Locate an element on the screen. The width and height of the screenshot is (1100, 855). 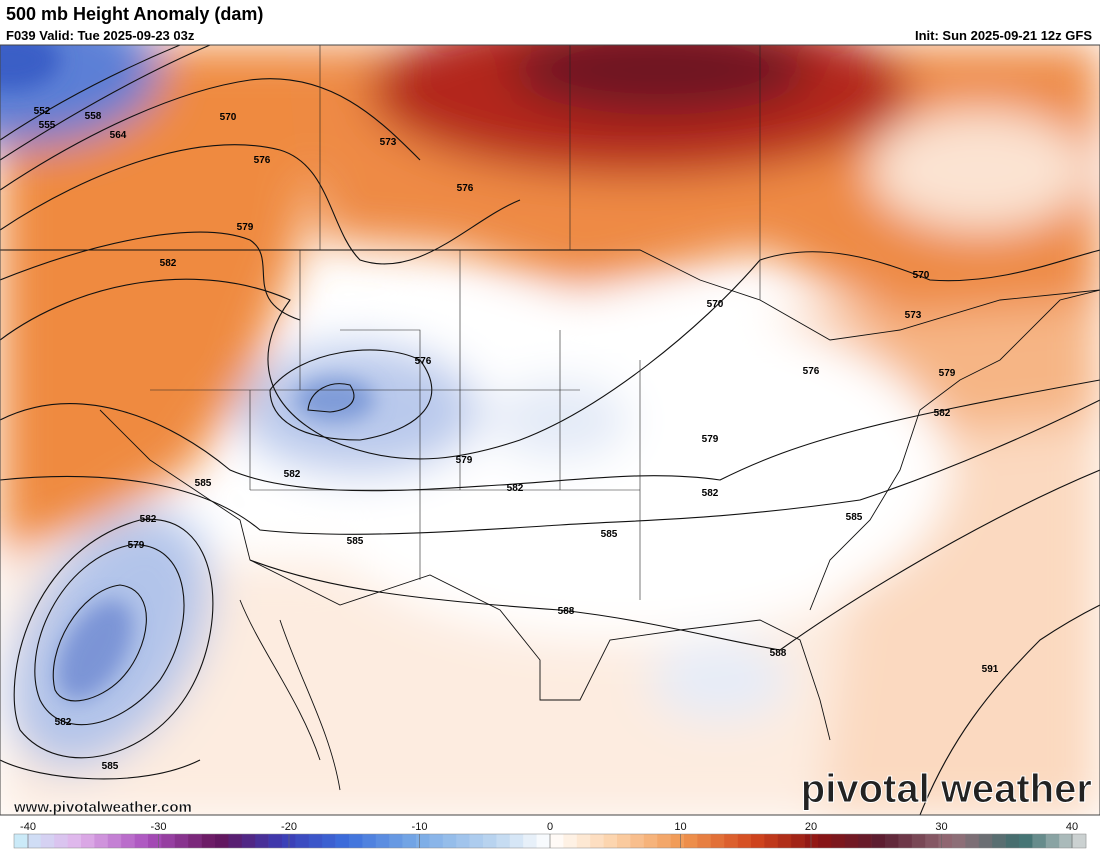
contour-label: 564 is located at coordinates (118, 135).